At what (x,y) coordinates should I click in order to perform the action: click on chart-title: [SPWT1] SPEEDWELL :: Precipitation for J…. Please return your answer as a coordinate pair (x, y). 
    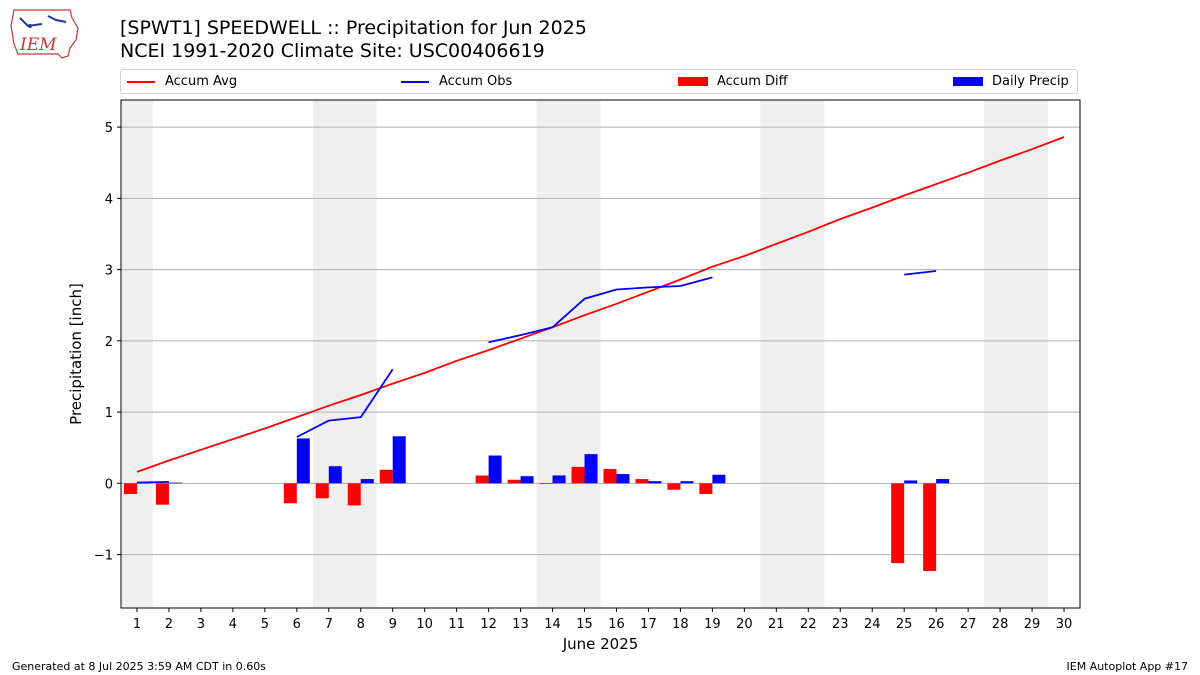
    Looking at the image, I should click on (353, 28).